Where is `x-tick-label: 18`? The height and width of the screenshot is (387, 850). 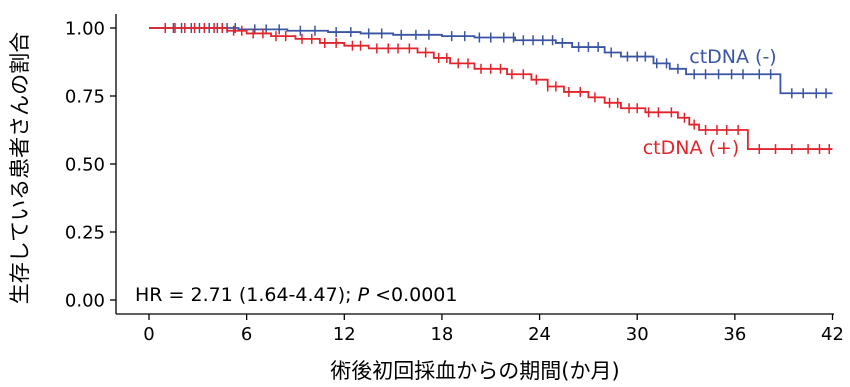
x-tick-label: 18 is located at coordinates (441, 334).